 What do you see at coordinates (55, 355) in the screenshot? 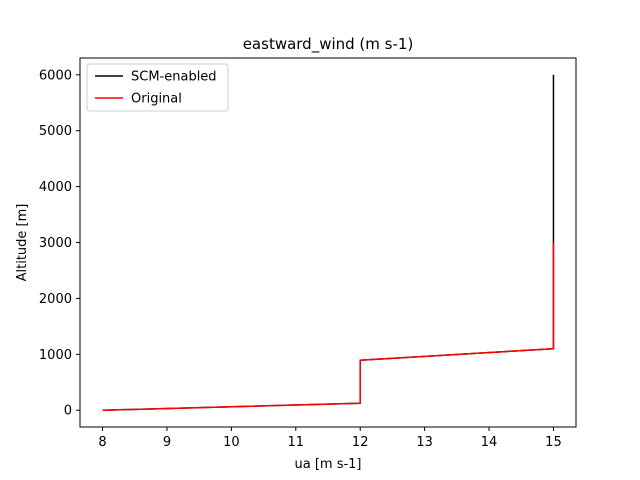
I see `y-tick-label-1: 1000` at bounding box center [55, 355].